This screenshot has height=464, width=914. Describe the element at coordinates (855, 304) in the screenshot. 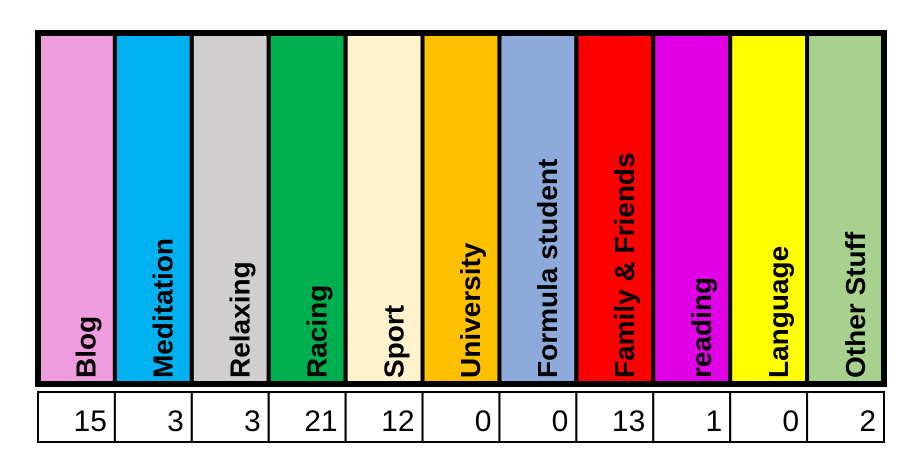

I see `category-label: Other Stuff` at that location.